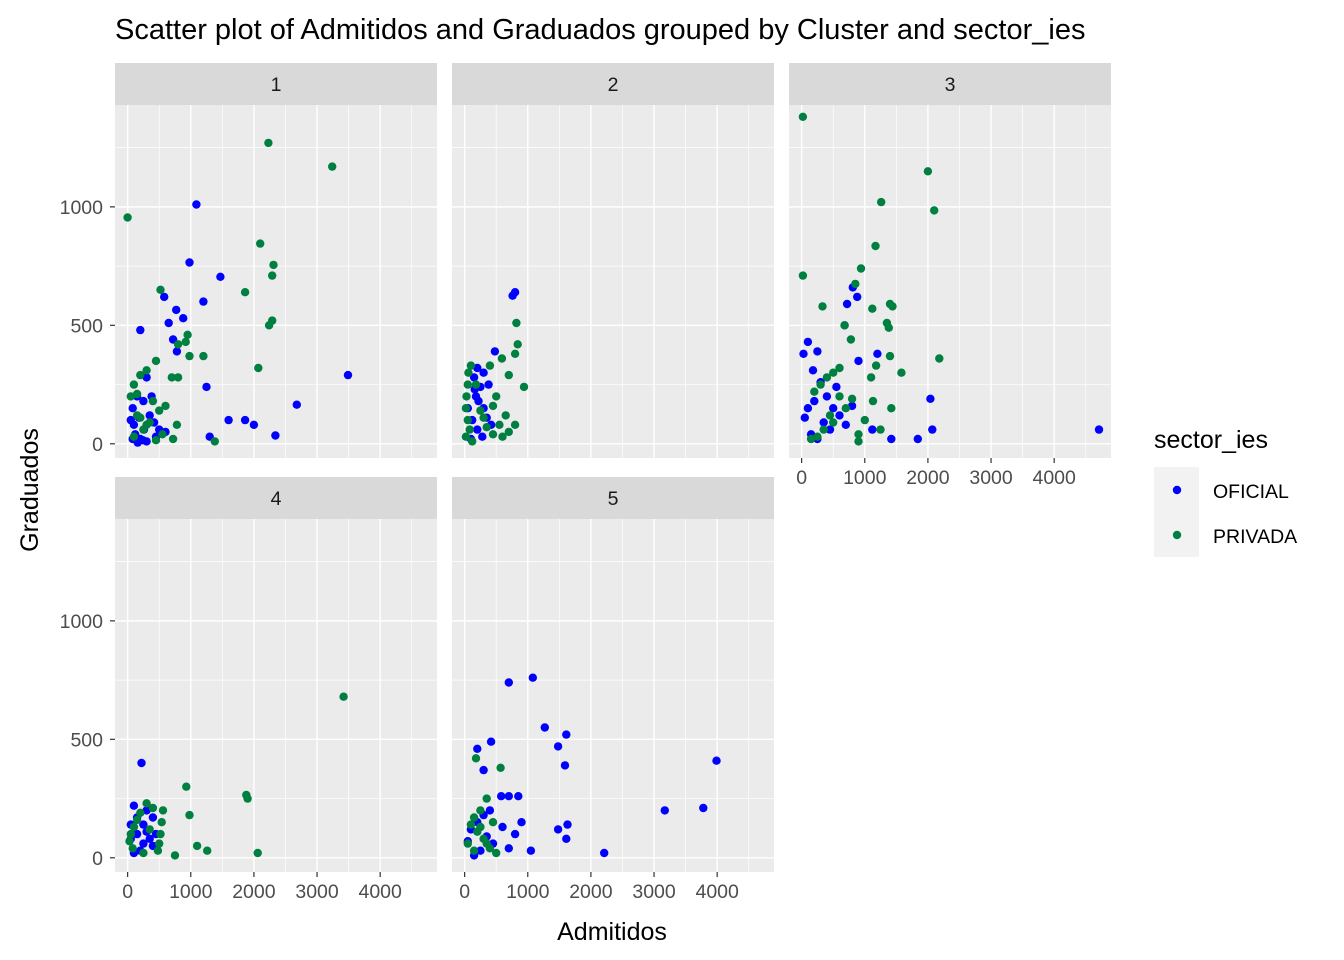 Image resolution: width=1344 pixels, height=960 pixels. What do you see at coordinates (865, 478) in the screenshot?
I see `x-tick-label: 1000` at bounding box center [865, 478].